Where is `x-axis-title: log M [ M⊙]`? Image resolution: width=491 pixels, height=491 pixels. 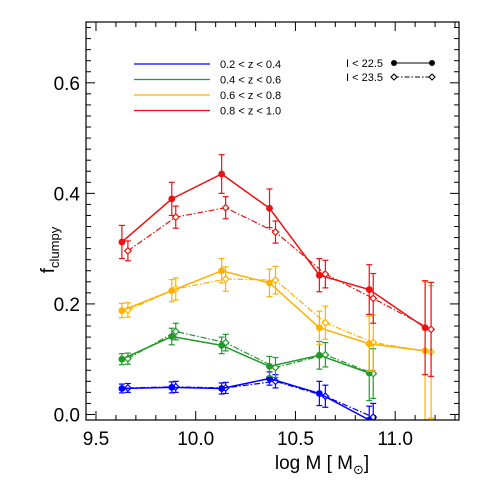
x-axis-title: log M [ M⊙] is located at coordinates (322, 465).